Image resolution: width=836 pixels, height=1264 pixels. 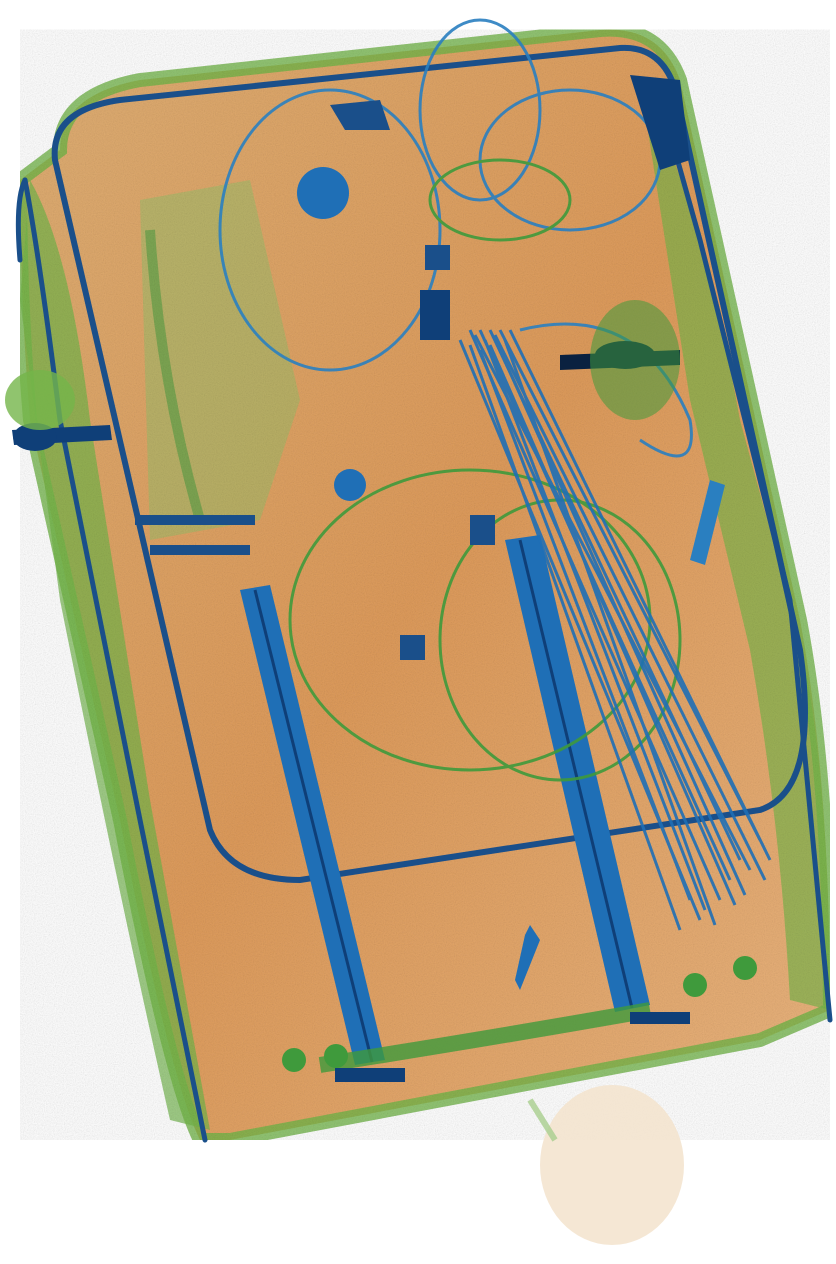 What do you see at coordinates (605, 1165) in the screenshot?
I see `luggage-tag` at bounding box center [605, 1165].